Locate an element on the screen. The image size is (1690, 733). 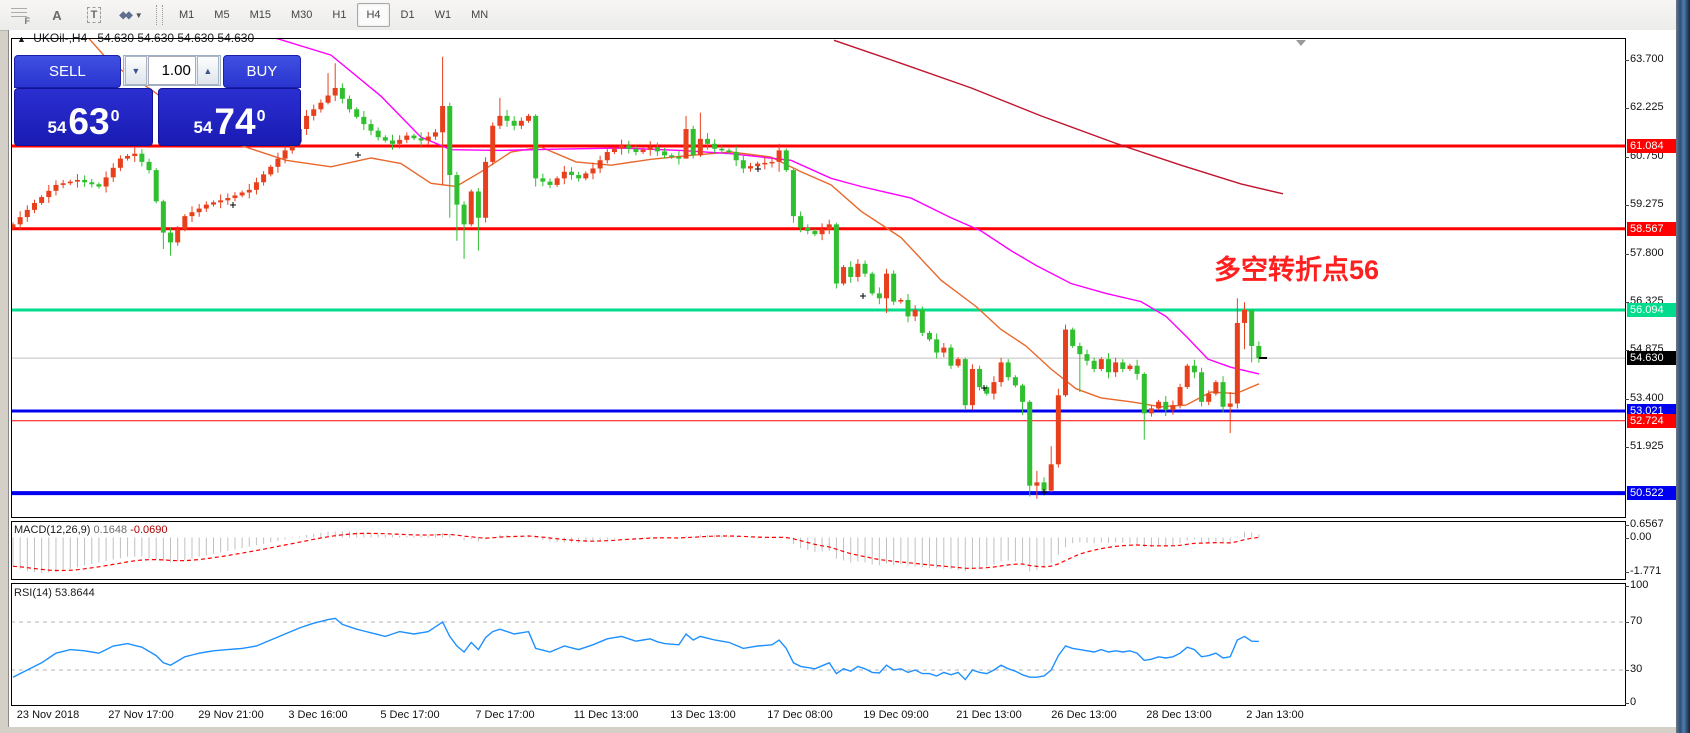
time-label: 28 Dec 13:00 is located at coordinates (1179, 715).